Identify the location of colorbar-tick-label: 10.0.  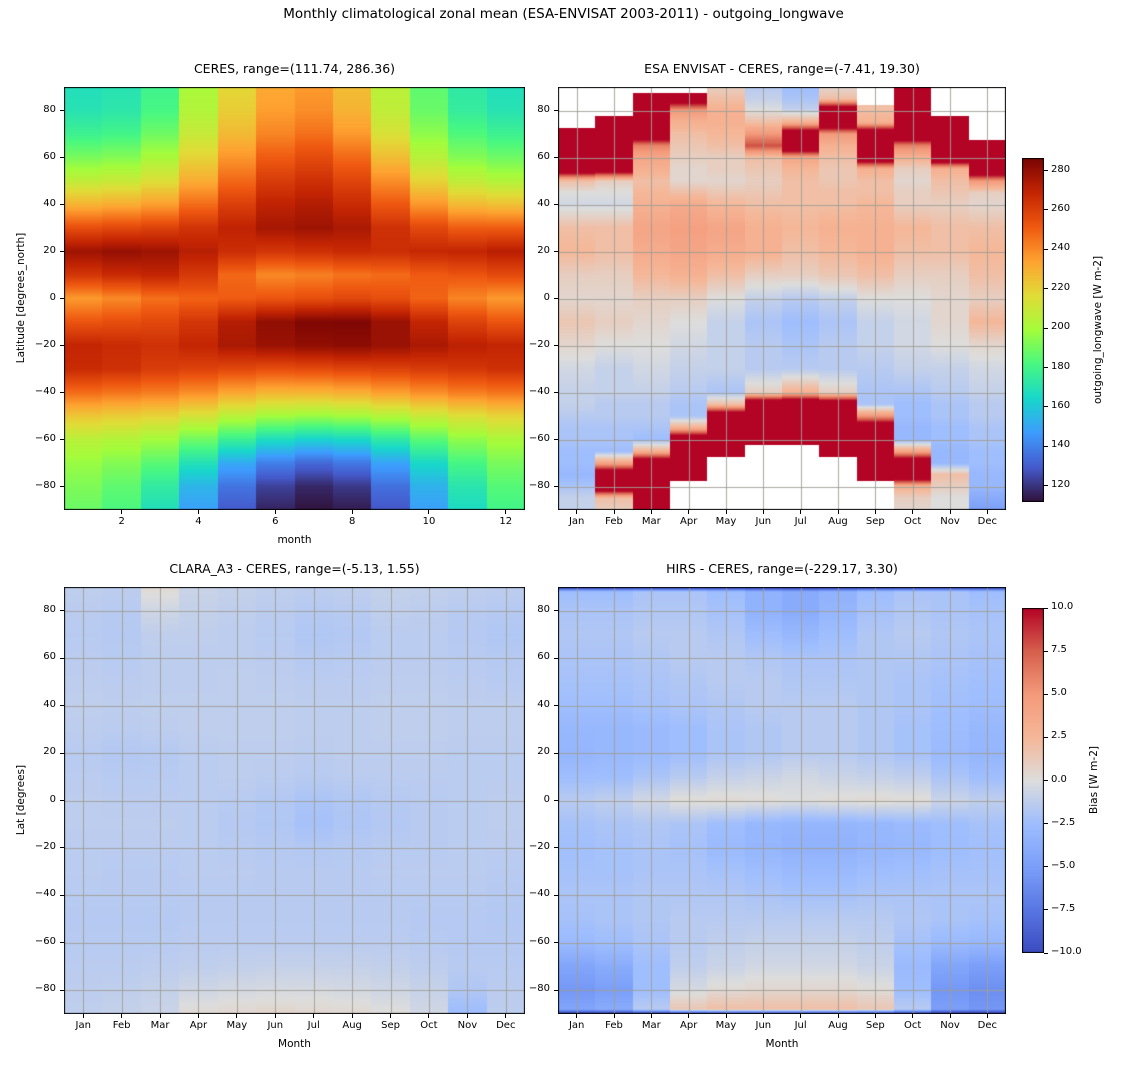
(1062, 606).